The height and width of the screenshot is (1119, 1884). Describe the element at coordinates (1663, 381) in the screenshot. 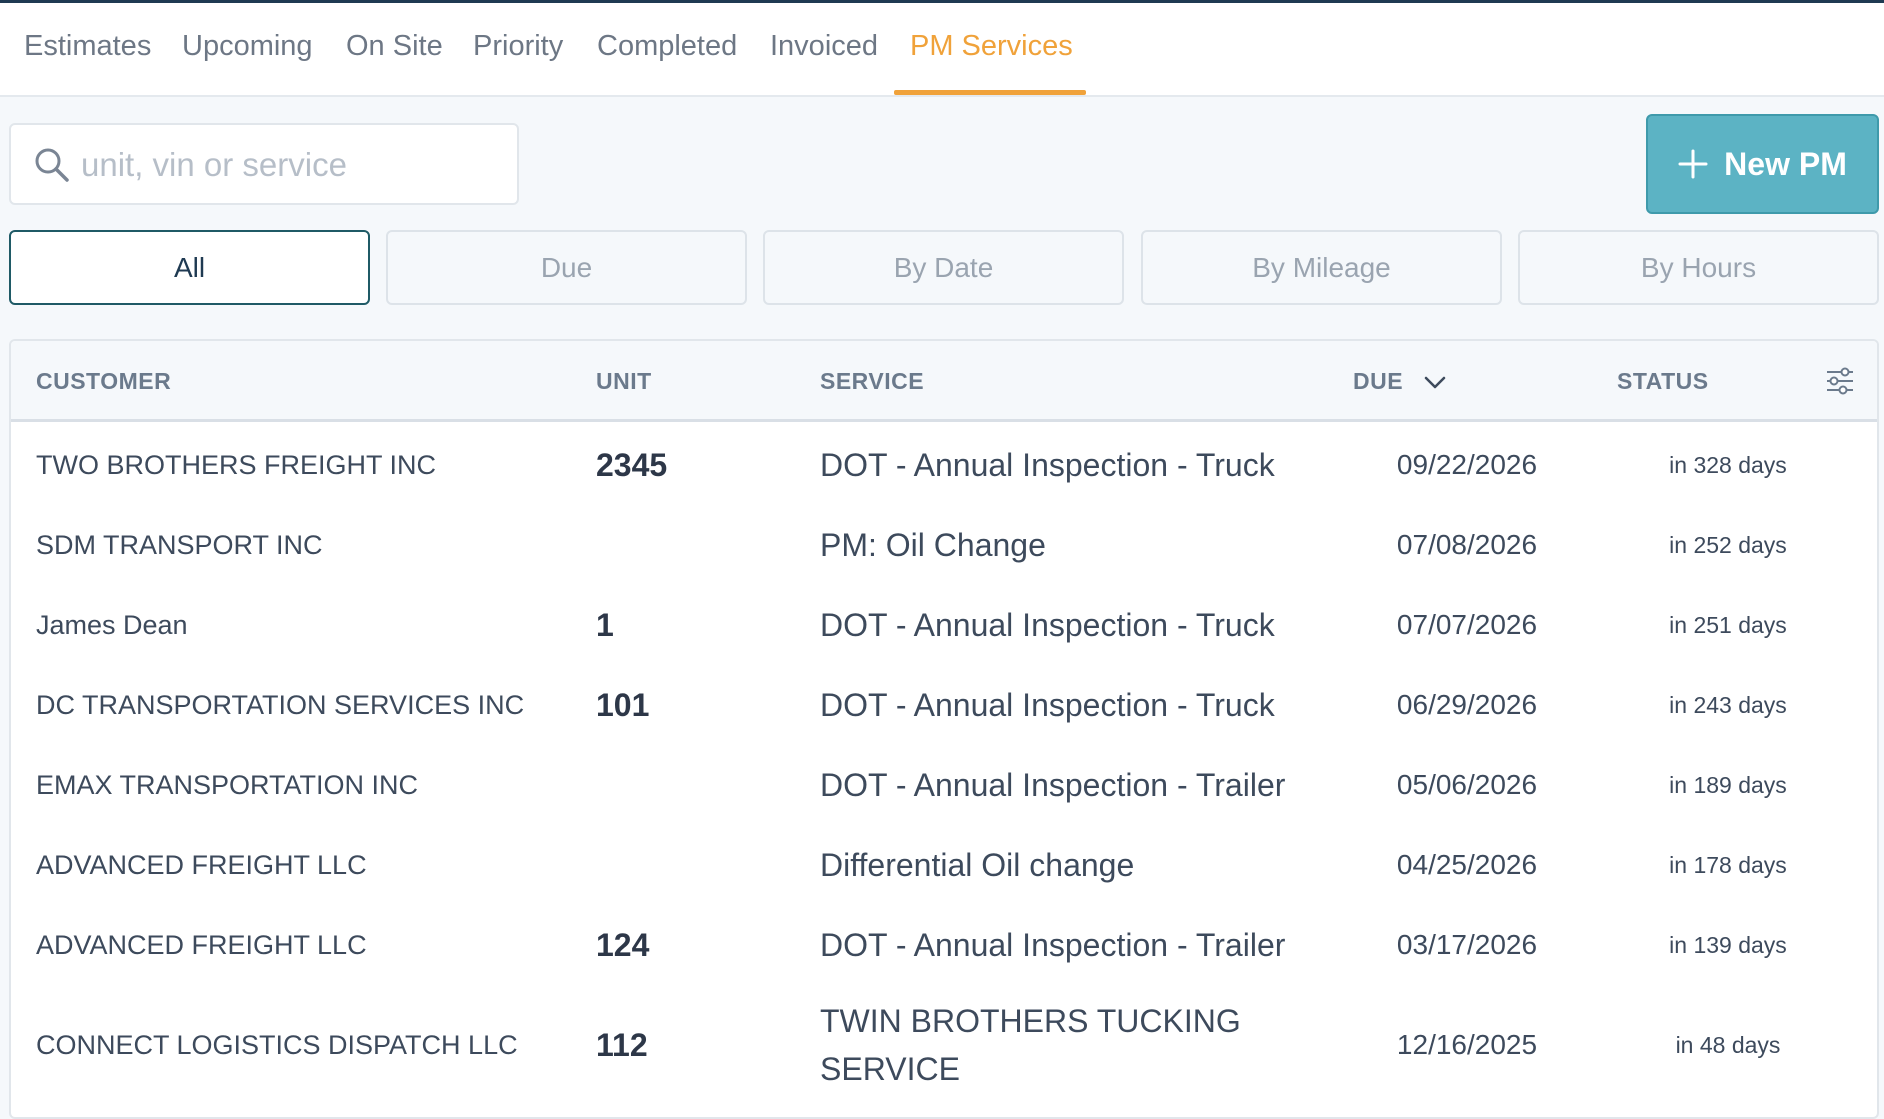

I see `header-status: STATUS` at that location.